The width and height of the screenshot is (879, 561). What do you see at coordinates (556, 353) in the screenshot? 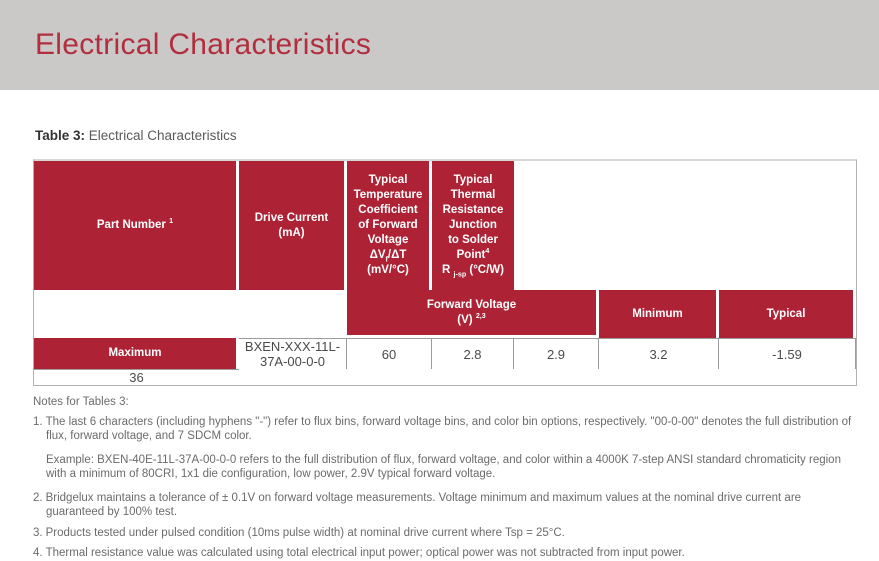
I see `table-row-cell-vf-typ: 2.9` at bounding box center [556, 353].